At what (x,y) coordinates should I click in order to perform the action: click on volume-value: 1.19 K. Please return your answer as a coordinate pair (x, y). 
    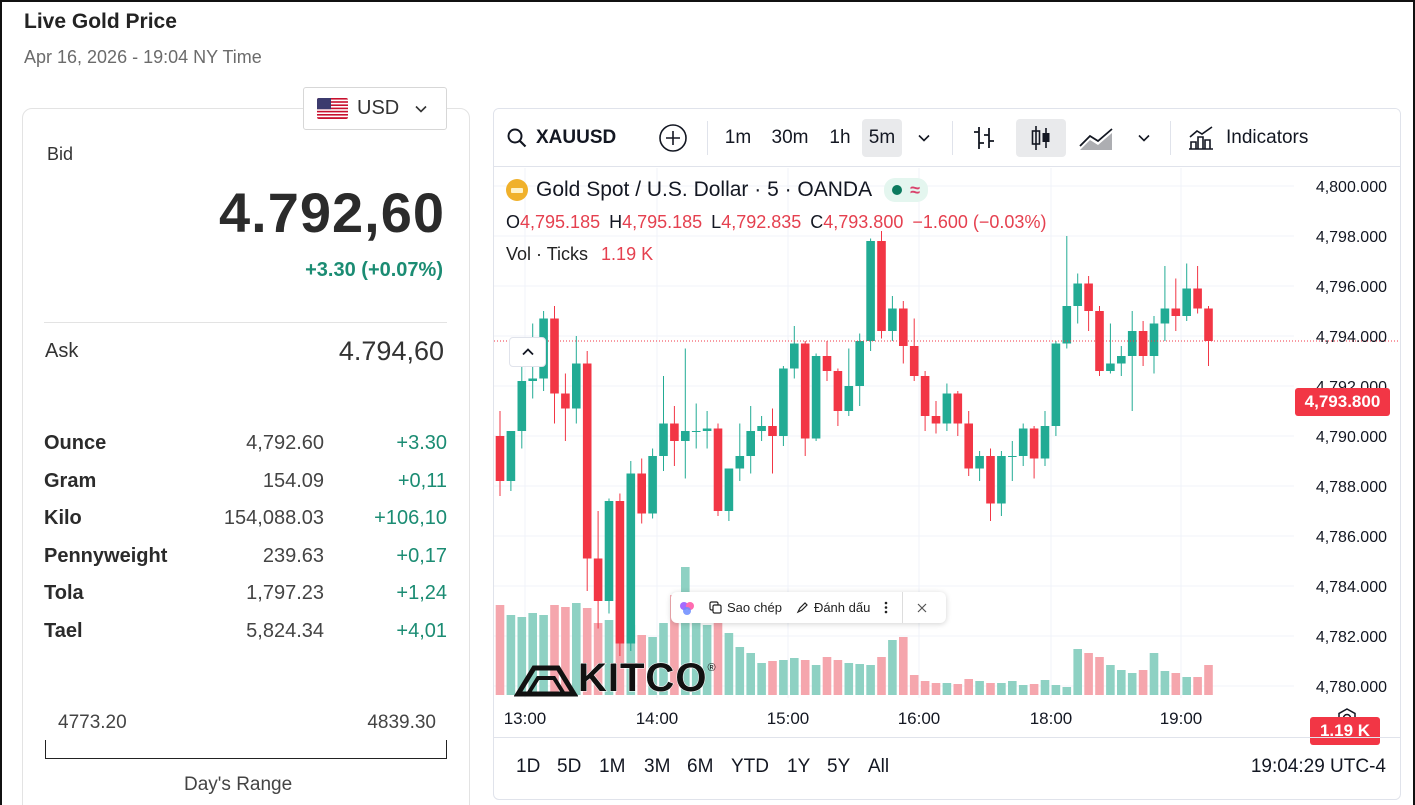
    Looking at the image, I should click on (627, 254).